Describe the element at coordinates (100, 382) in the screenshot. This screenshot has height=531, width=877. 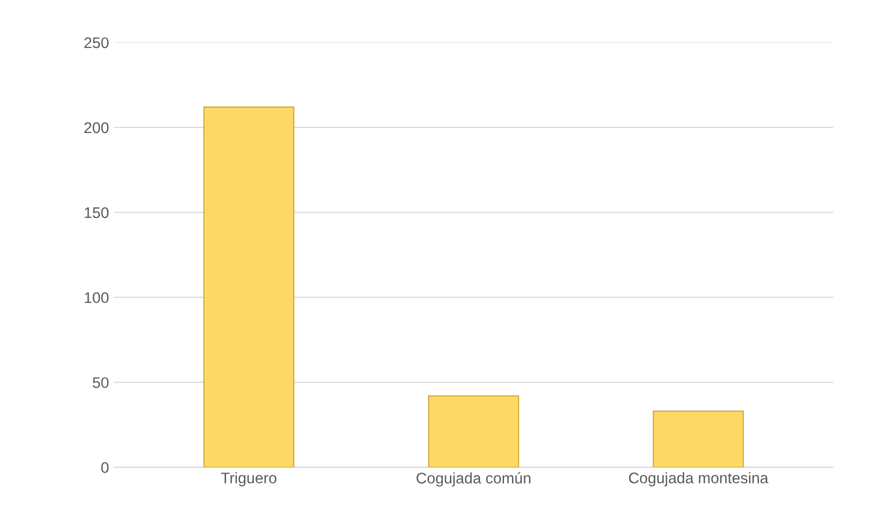
I see `y-tick-label: 50` at that location.